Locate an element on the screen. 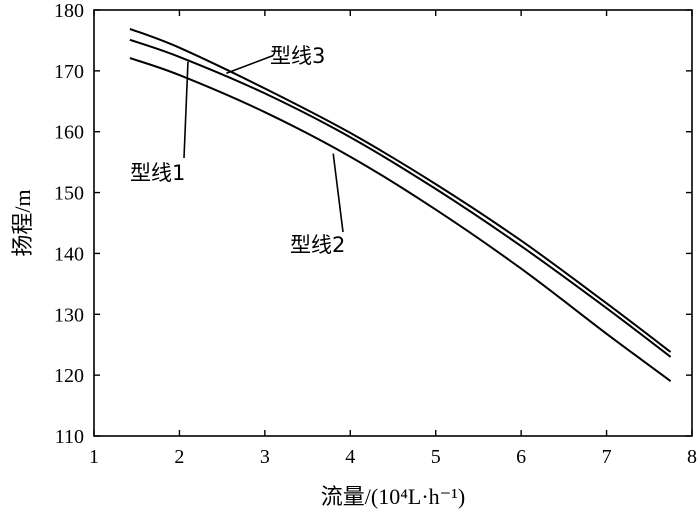 This screenshot has width=700, height=513. series-annotation-label: 型线2 is located at coordinates (317, 245).